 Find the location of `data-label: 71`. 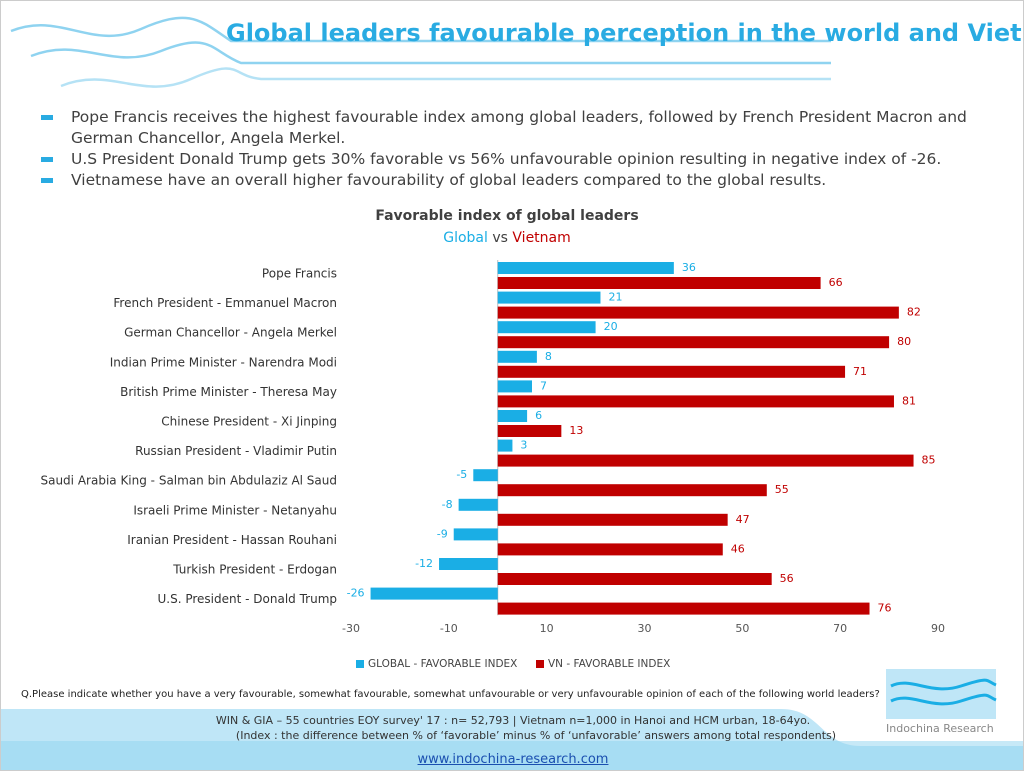

data-label: 71 is located at coordinates (860, 371).